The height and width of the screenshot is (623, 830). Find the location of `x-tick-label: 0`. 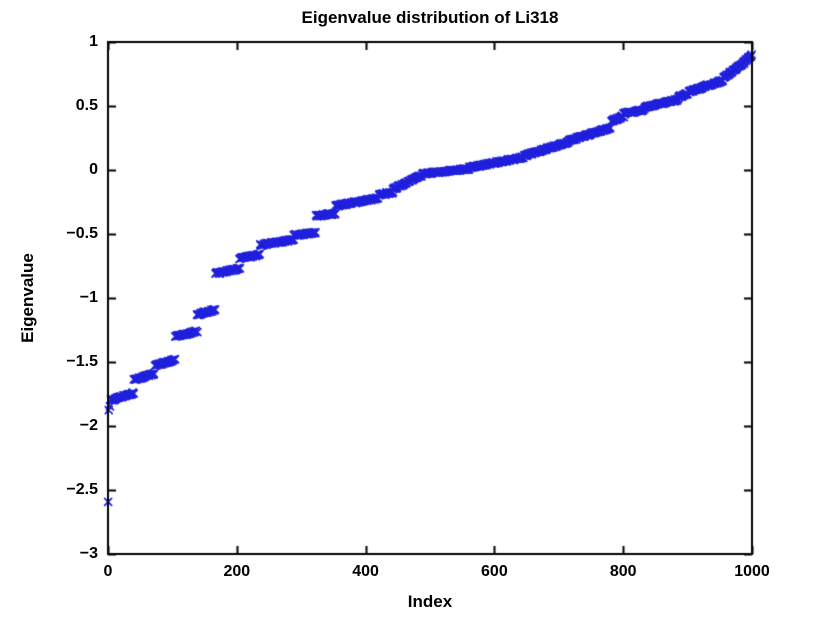

x-tick-label: 0 is located at coordinates (108, 571).